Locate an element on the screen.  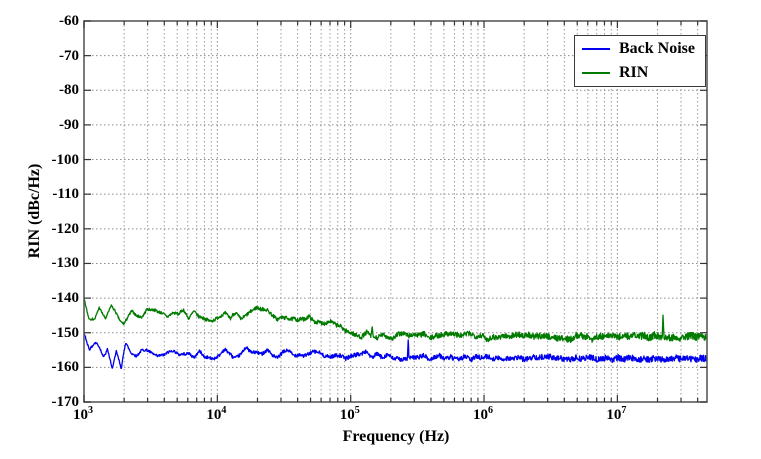
legend: Back Noise RIN is located at coordinates (640, 61).